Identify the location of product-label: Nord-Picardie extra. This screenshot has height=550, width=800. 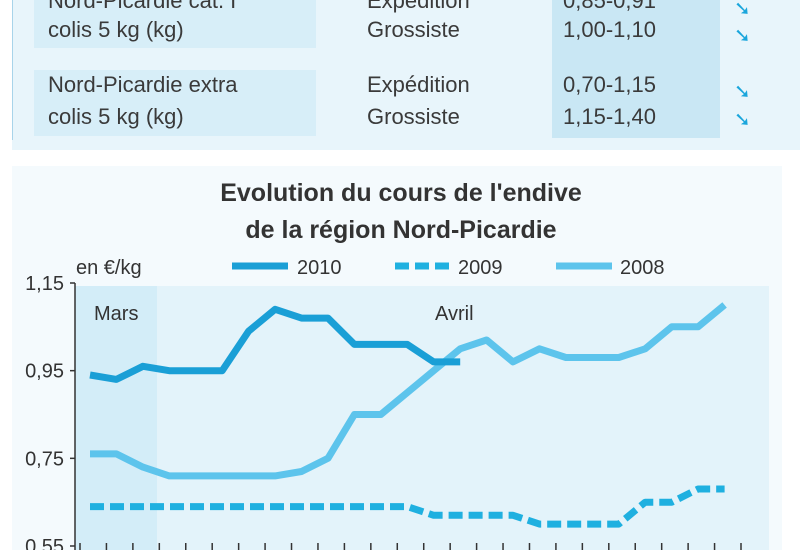
(143, 84).